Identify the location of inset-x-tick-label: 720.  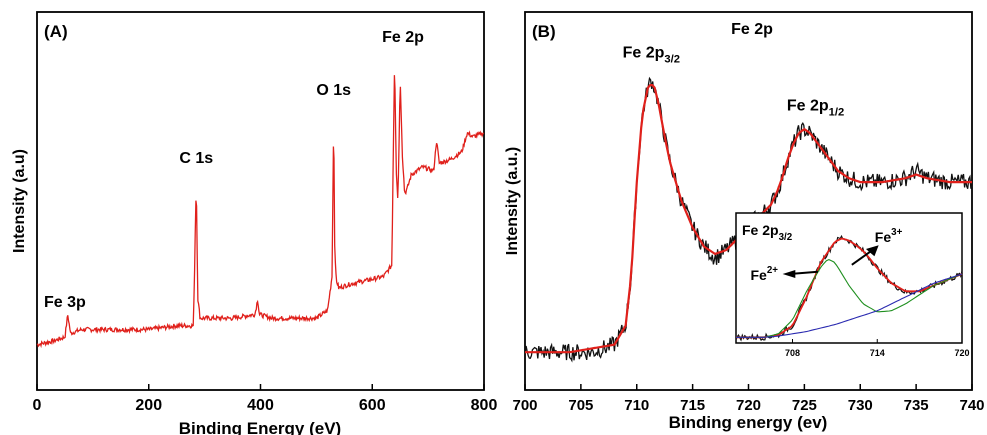
(961, 353).